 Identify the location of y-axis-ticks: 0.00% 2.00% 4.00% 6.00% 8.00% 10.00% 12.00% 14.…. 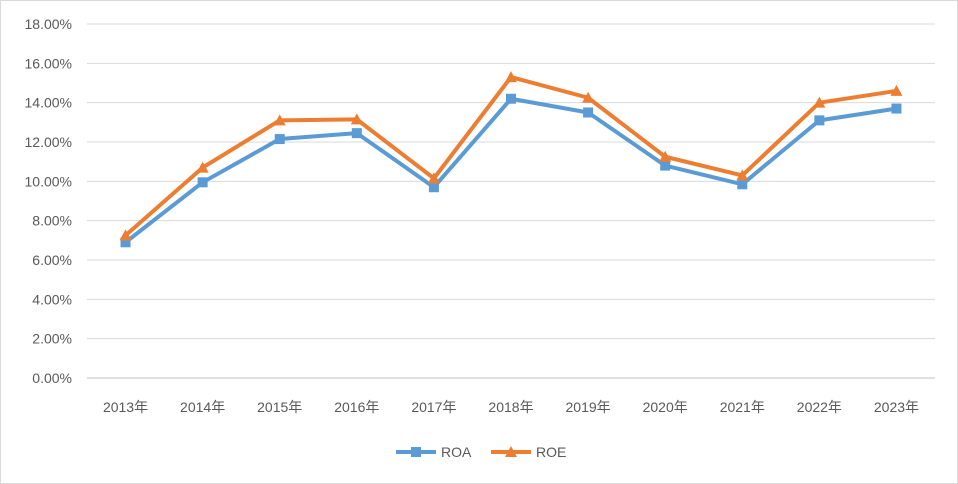
(48, 201).